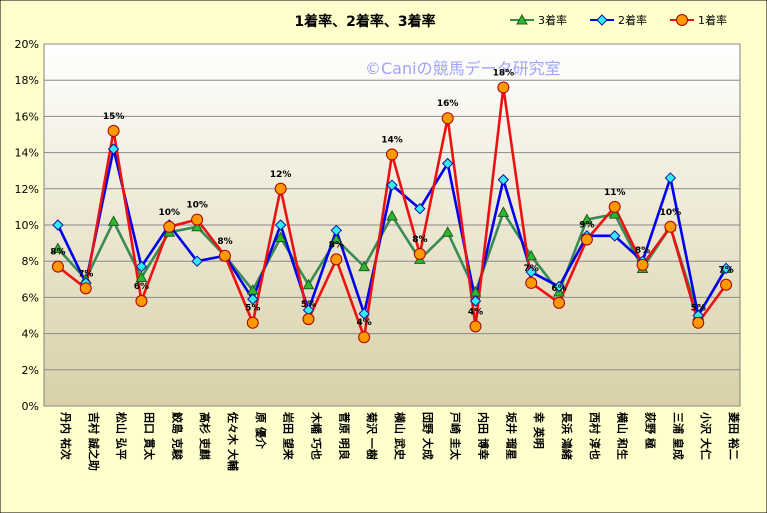 Image resolution: width=767 pixels, height=513 pixels. Describe the element at coordinates (632, 20) in the screenshot. I see `legend-label: 2着率` at that location.